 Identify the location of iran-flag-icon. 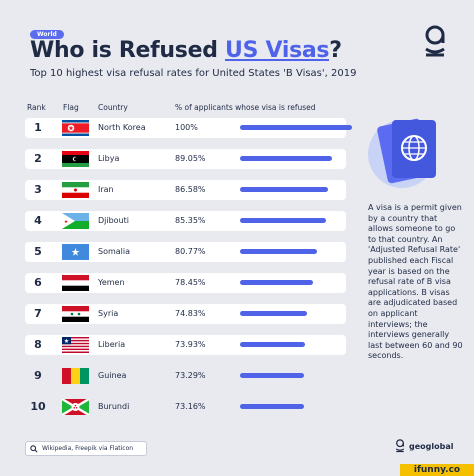
(75, 190).